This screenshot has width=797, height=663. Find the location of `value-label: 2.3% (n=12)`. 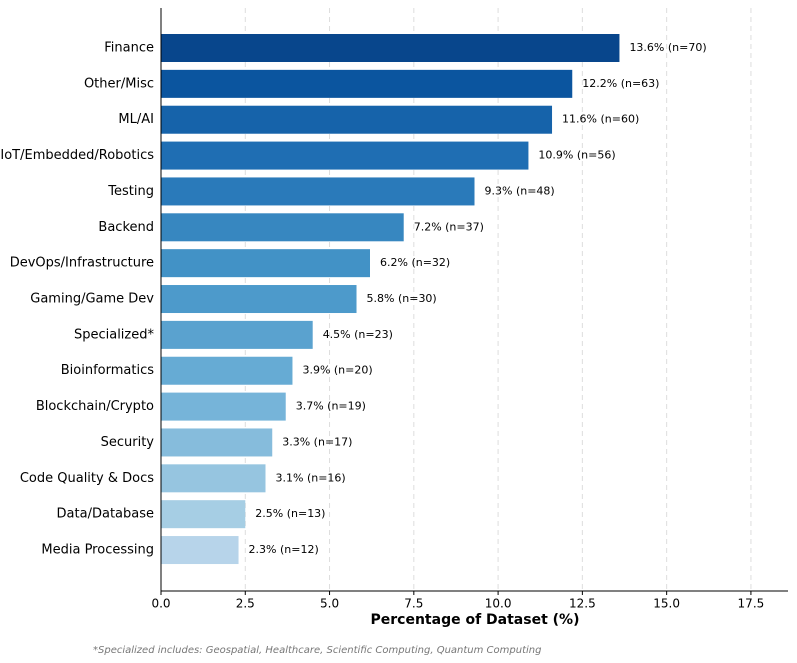

value-label: 2.3% (n=12) is located at coordinates (284, 549).